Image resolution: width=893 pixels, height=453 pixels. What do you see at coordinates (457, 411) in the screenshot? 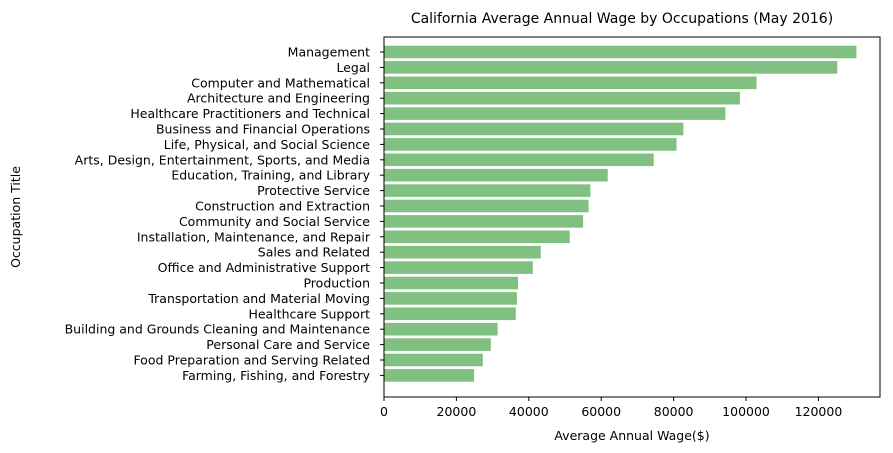
I see `x-tick-label: 20000` at bounding box center [457, 411].